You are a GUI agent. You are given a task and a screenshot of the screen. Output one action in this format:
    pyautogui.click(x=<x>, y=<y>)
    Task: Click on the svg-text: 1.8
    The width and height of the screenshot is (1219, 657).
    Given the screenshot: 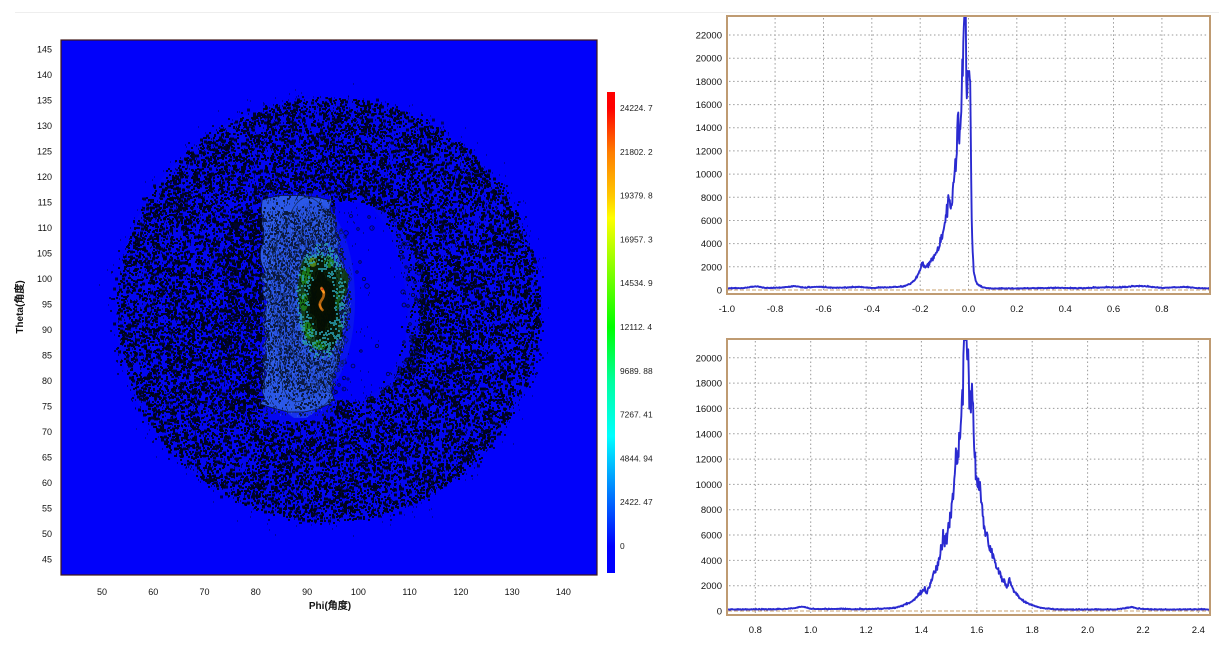 What is the action you would take?
    pyautogui.click(x=1032, y=630)
    